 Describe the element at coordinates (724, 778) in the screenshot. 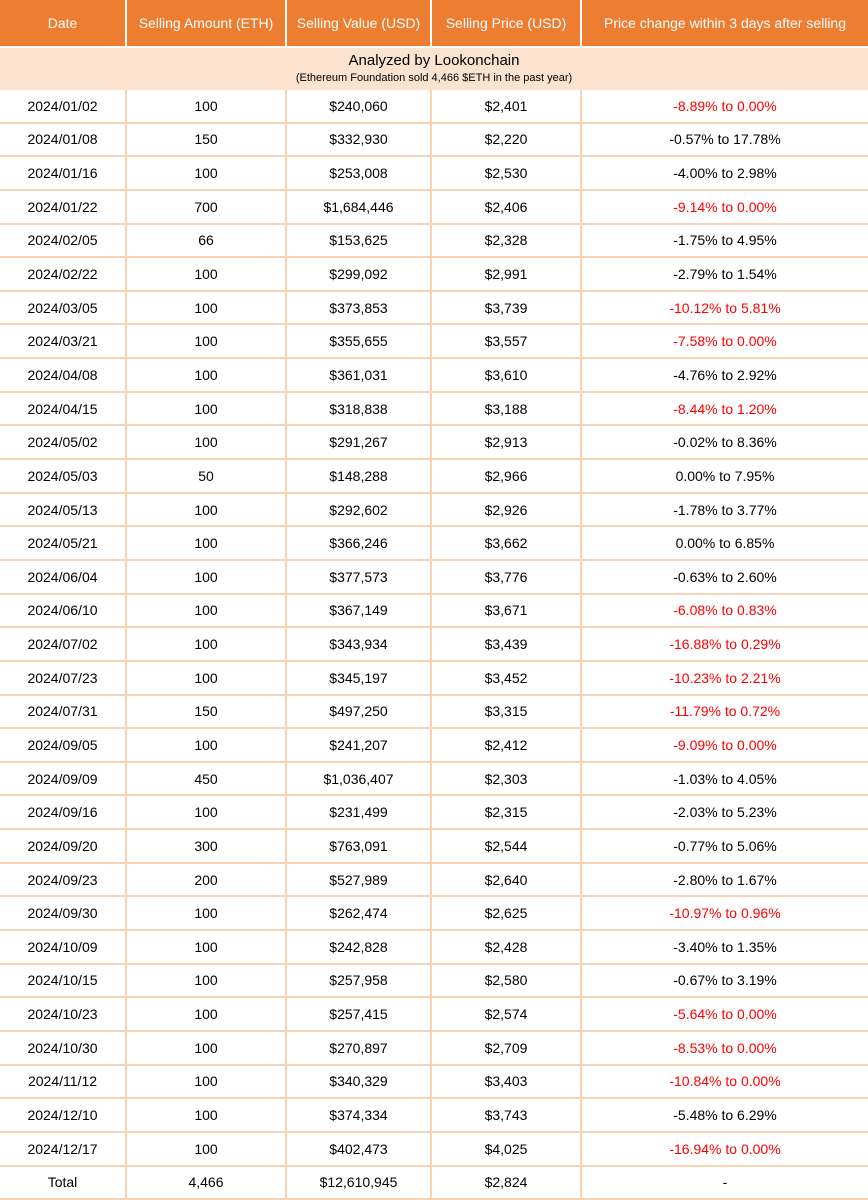

I see `cell-price-change: -1.03% to 4.05%` at that location.